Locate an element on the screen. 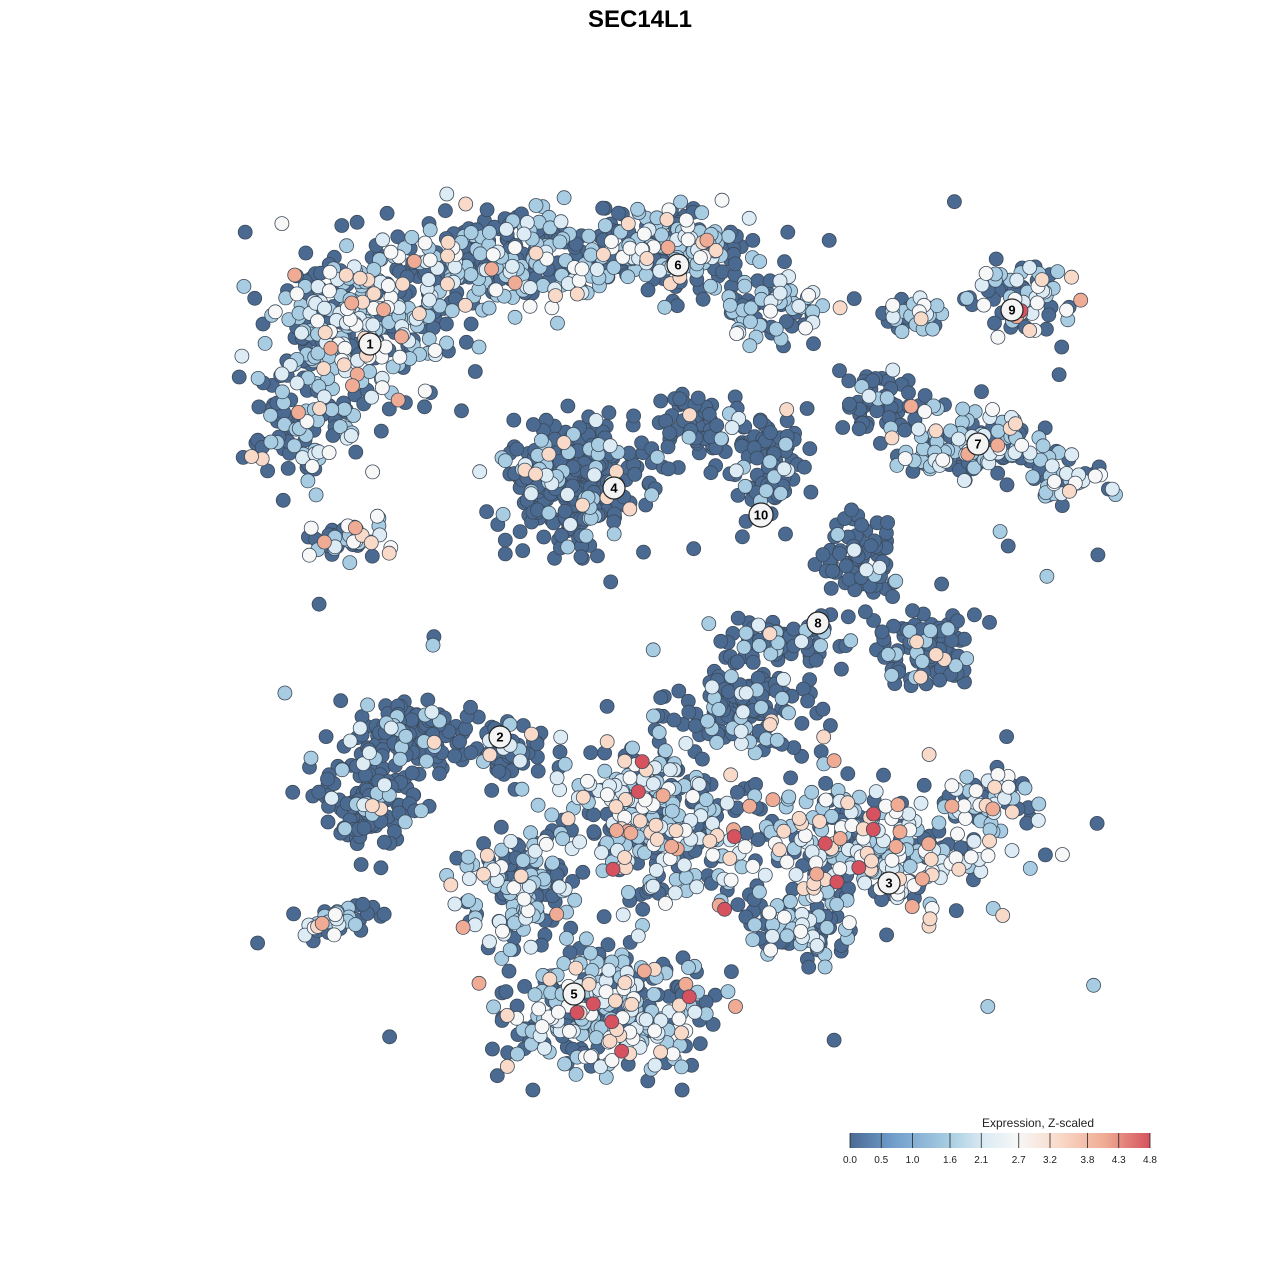 The height and width of the screenshot is (1280, 1280). cluster-label-7: 7 is located at coordinates (978, 444).